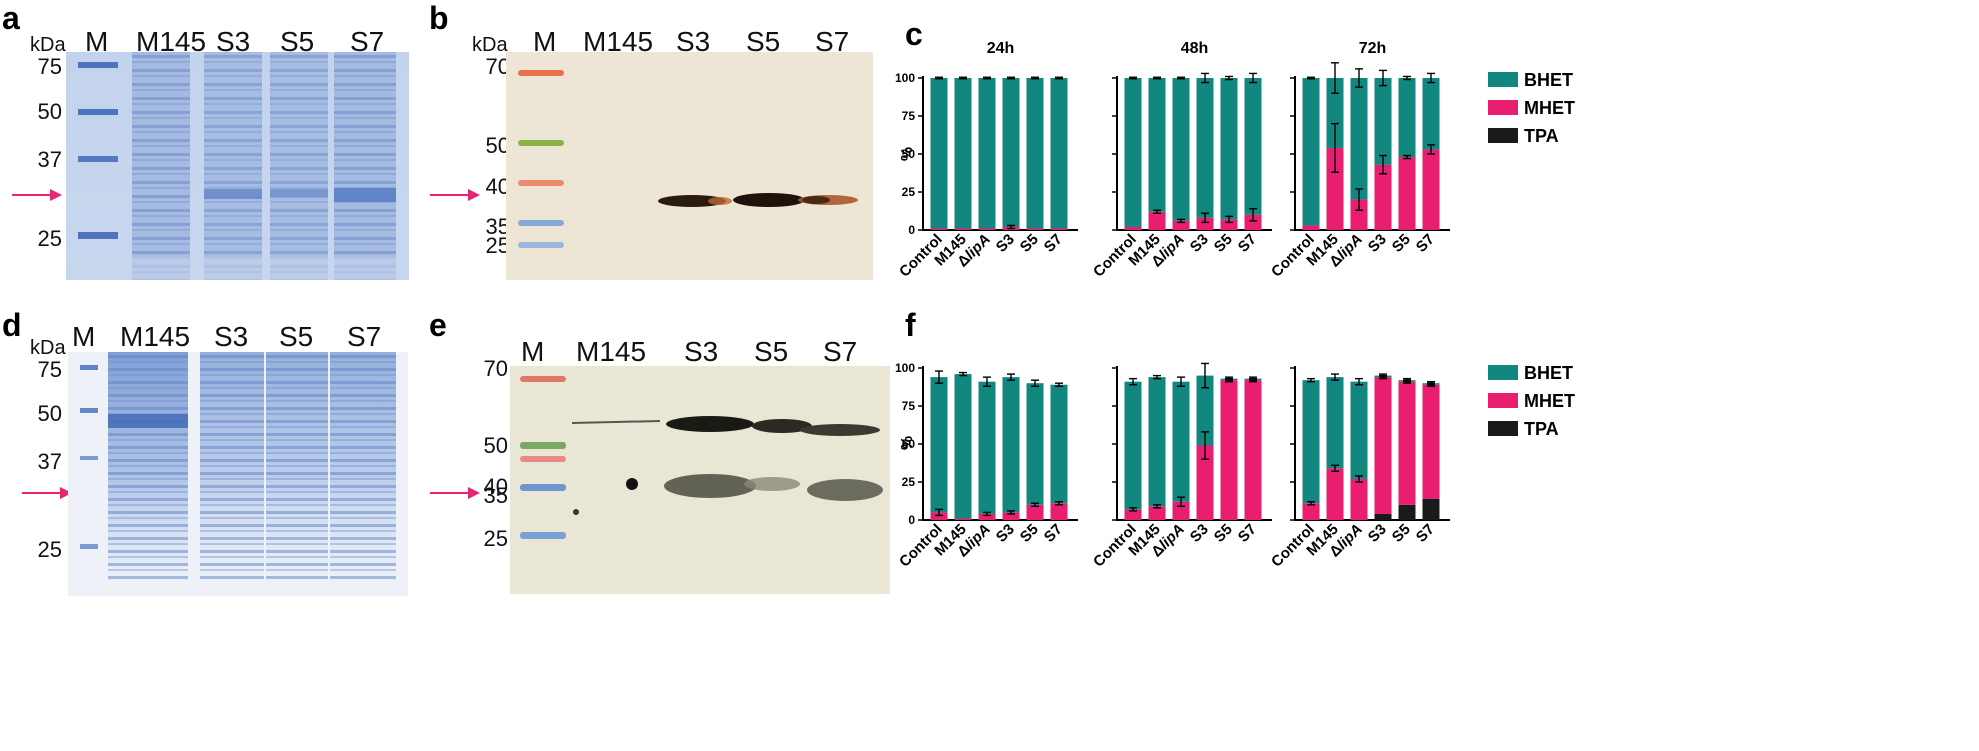  I want to click on band-arrow-d, so click(47, 493).